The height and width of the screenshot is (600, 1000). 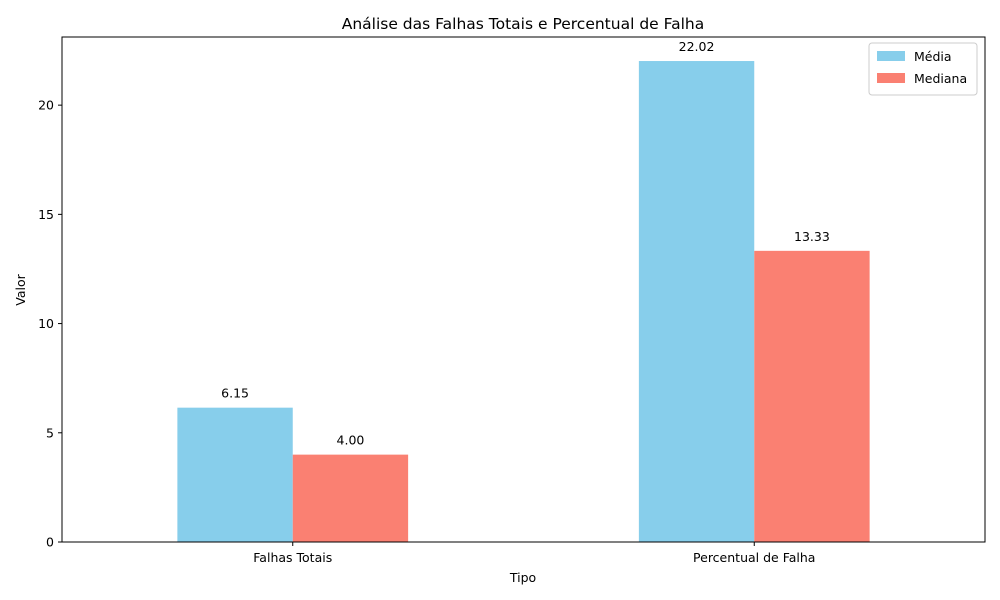 I want to click on x-axis-title: Tipo, so click(x=522, y=577).